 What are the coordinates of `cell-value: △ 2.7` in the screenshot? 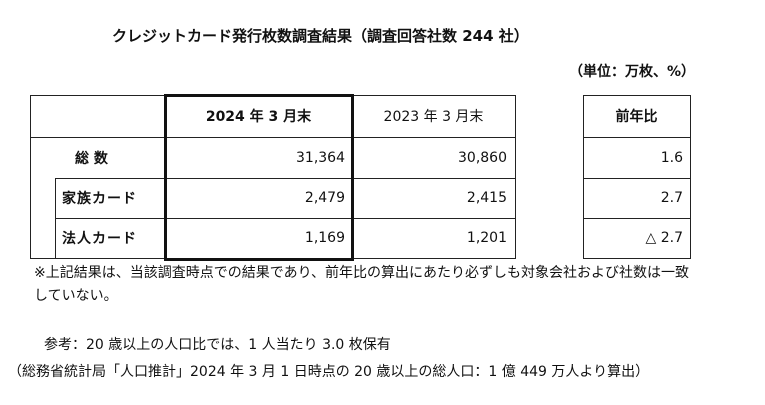 It's located at (664, 238).